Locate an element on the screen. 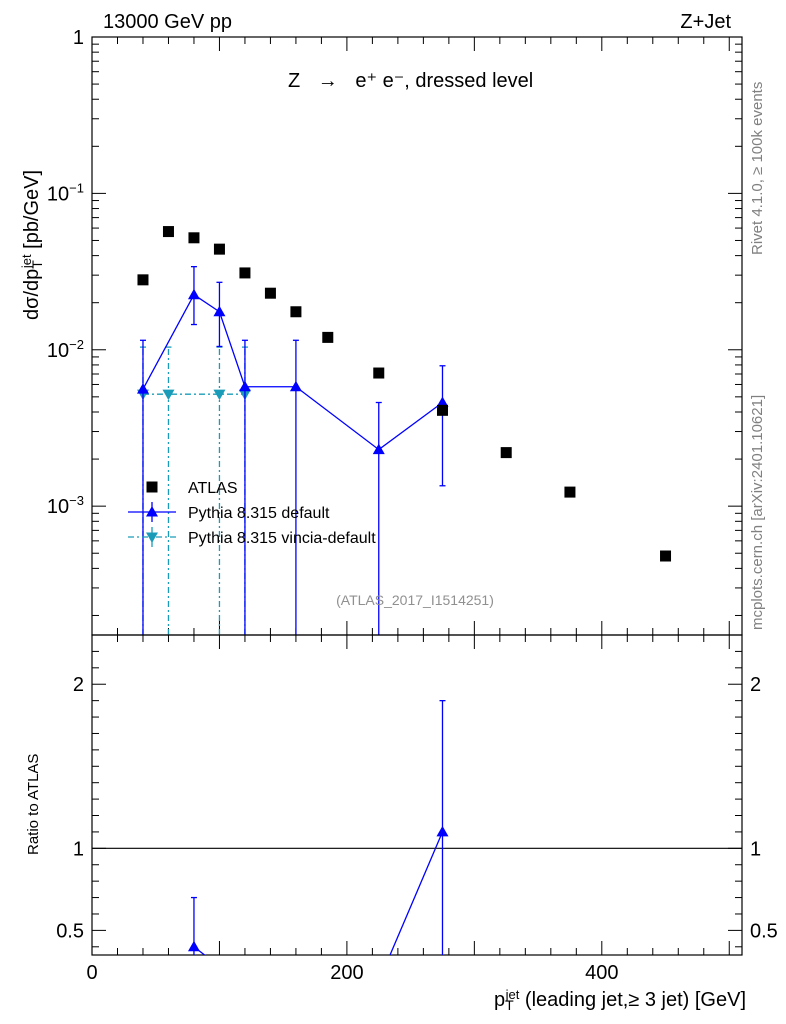 This screenshot has height=1024, width=786. y-tick-label: 1 is located at coordinates (78, 38).